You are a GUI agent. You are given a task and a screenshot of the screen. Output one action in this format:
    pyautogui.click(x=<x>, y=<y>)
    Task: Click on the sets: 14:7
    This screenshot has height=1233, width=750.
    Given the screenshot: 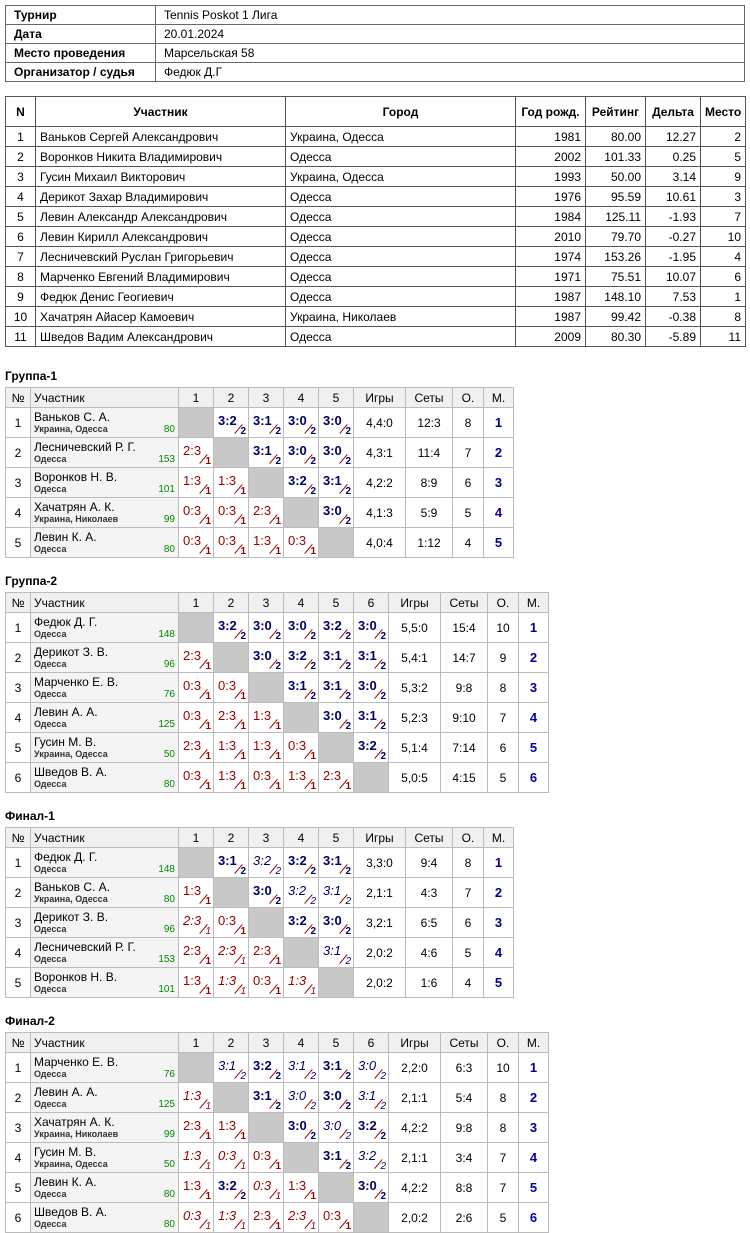 What is the action you would take?
    pyautogui.click(x=464, y=657)
    